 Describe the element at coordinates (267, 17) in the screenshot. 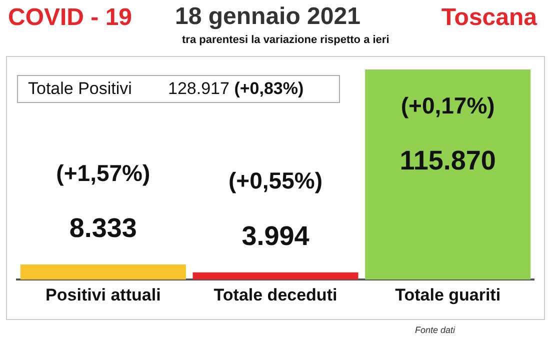

I see `chart-title: 18 gennaio 2021` at that location.